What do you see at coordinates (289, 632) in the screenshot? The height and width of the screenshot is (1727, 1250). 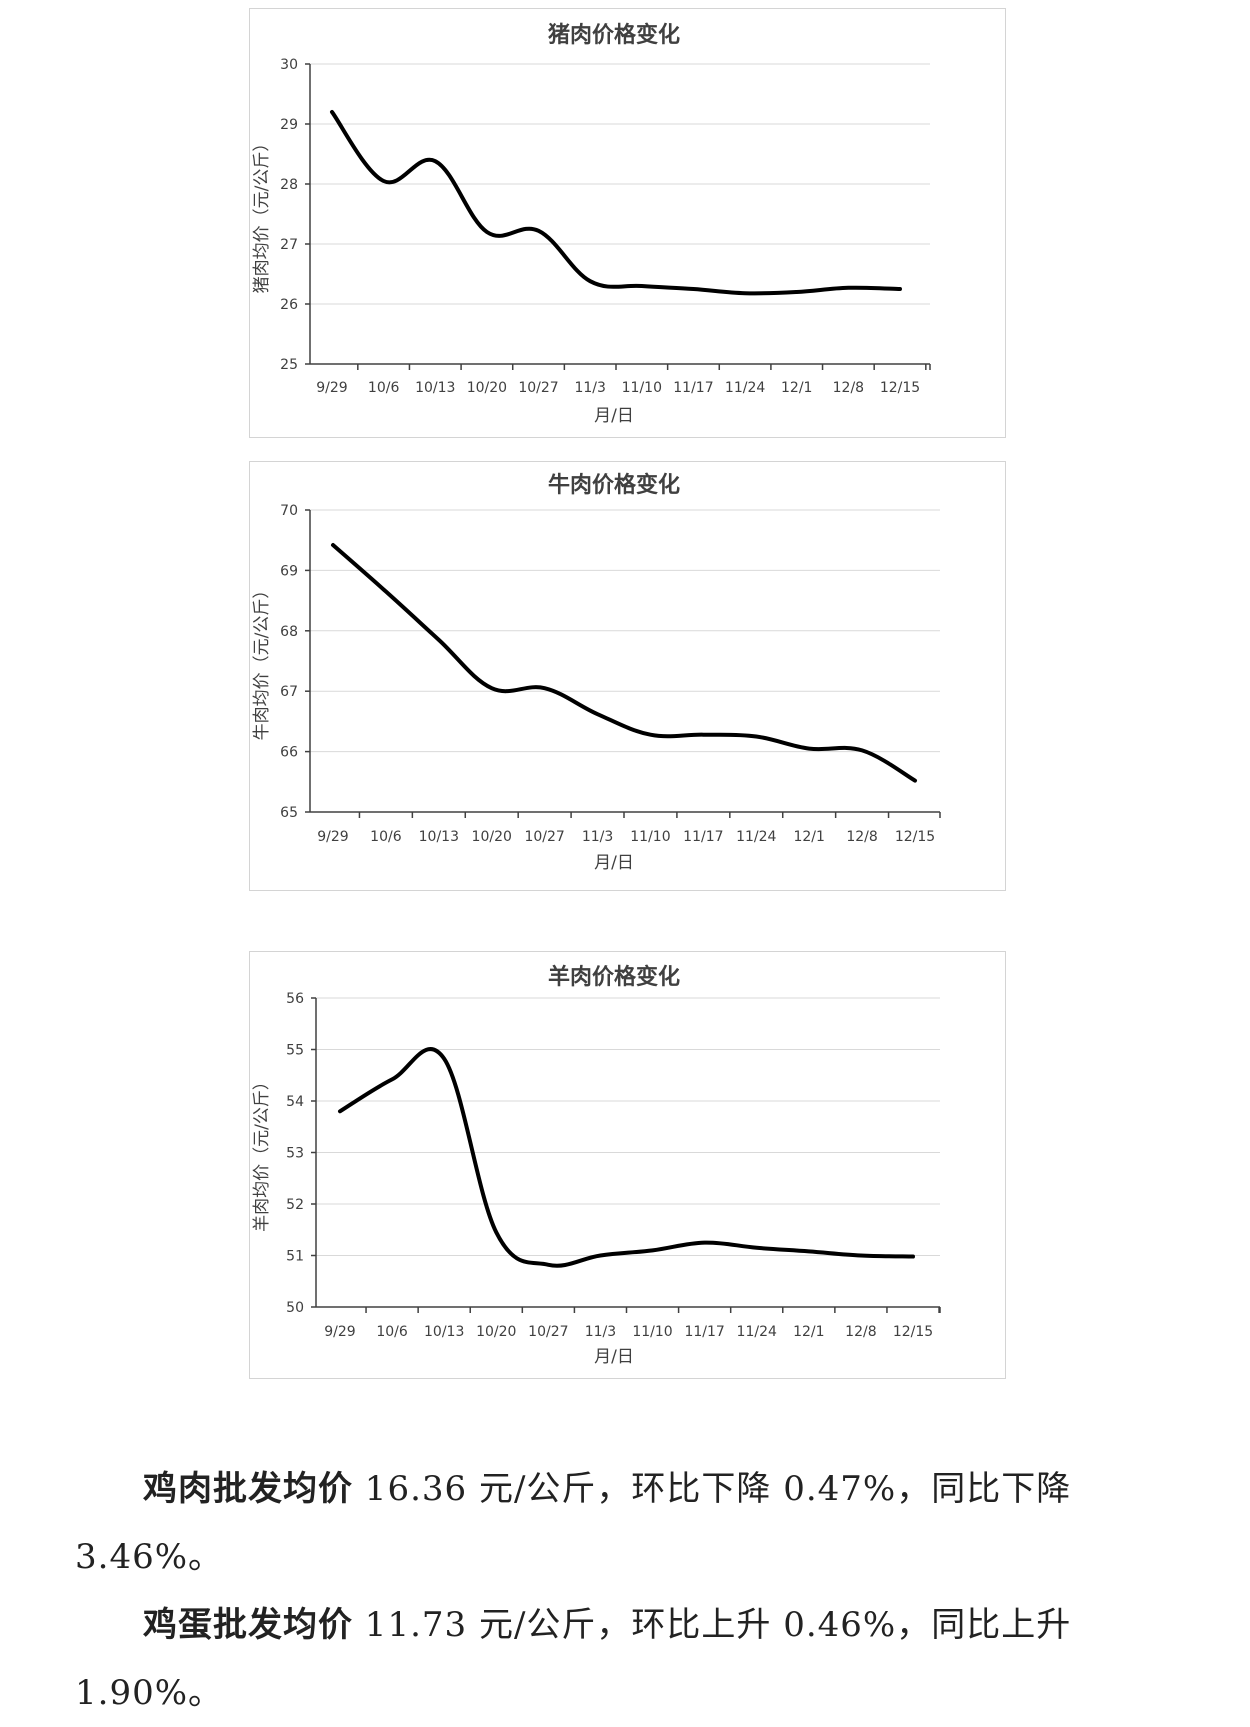 I see `y-tick-label: 68` at bounding box center [289, 632].